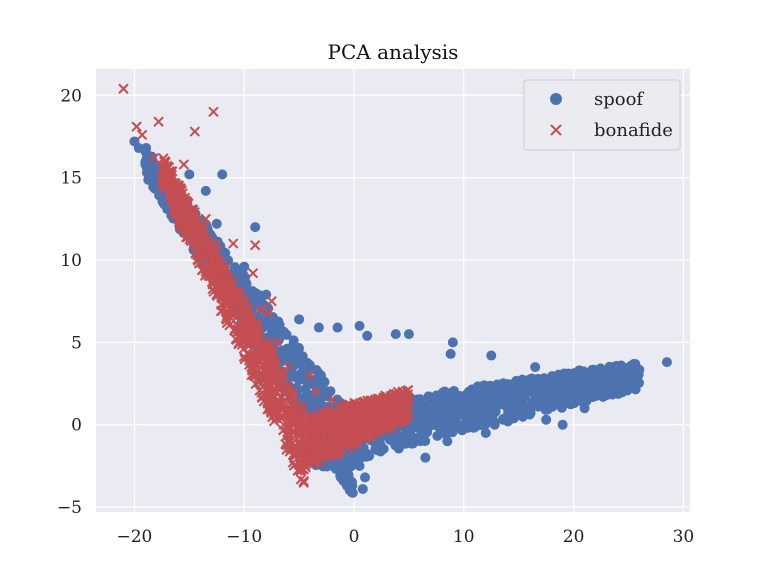 The width and height of the screenshot is (768, 576). Describe the element at coordinates (134, 537) in the screenshot. I see `x-tick-label: −20` at that location.